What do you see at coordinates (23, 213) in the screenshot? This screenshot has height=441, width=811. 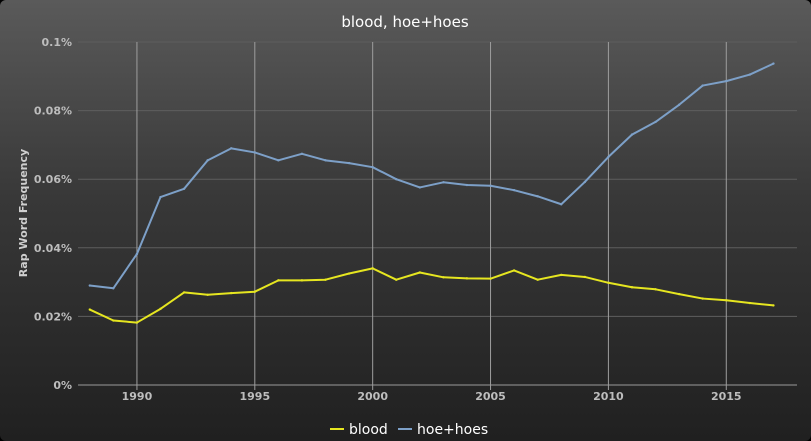 I see `y-axis-label: Rap Word Frequency` at bounding box center [23, 213].